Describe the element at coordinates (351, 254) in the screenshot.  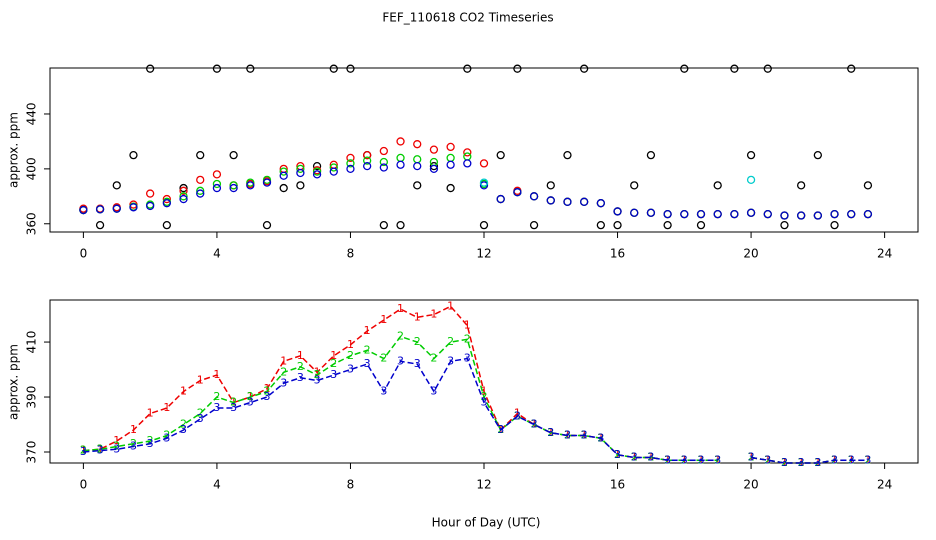
I see `x-tick-label: 8` at that location.